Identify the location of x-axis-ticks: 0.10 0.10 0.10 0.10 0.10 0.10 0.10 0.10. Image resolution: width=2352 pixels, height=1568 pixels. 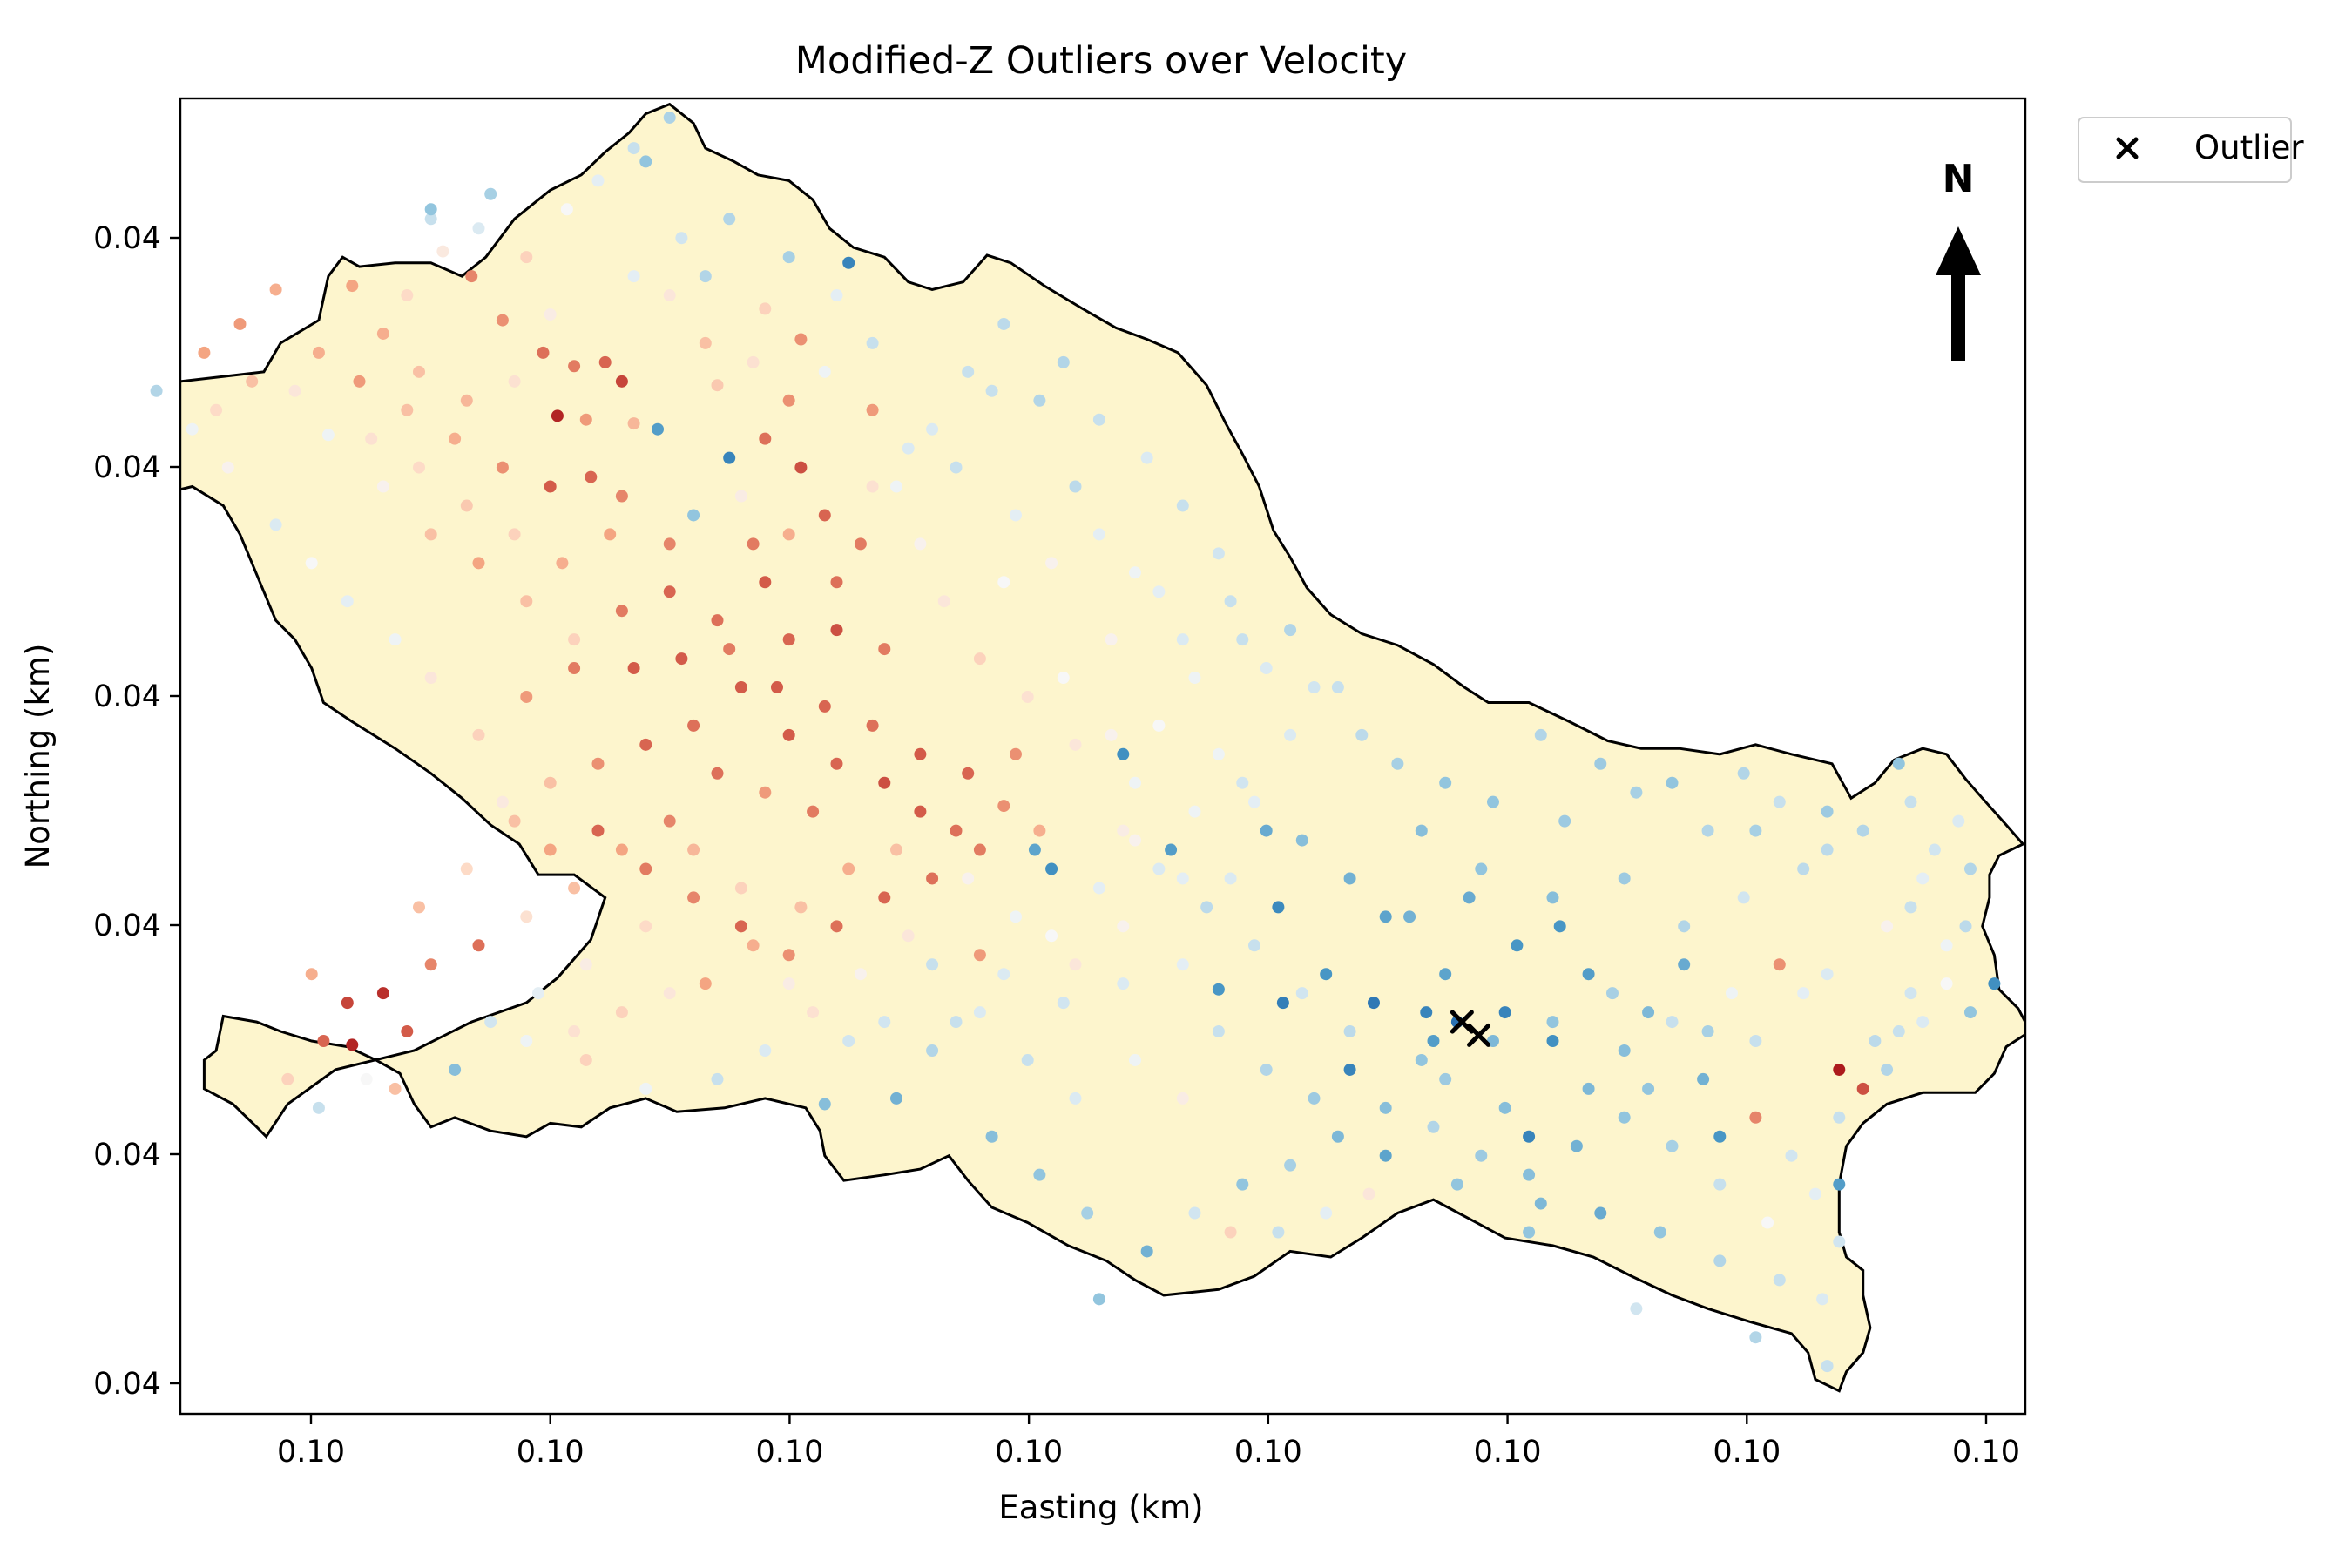
(1148, 1442).